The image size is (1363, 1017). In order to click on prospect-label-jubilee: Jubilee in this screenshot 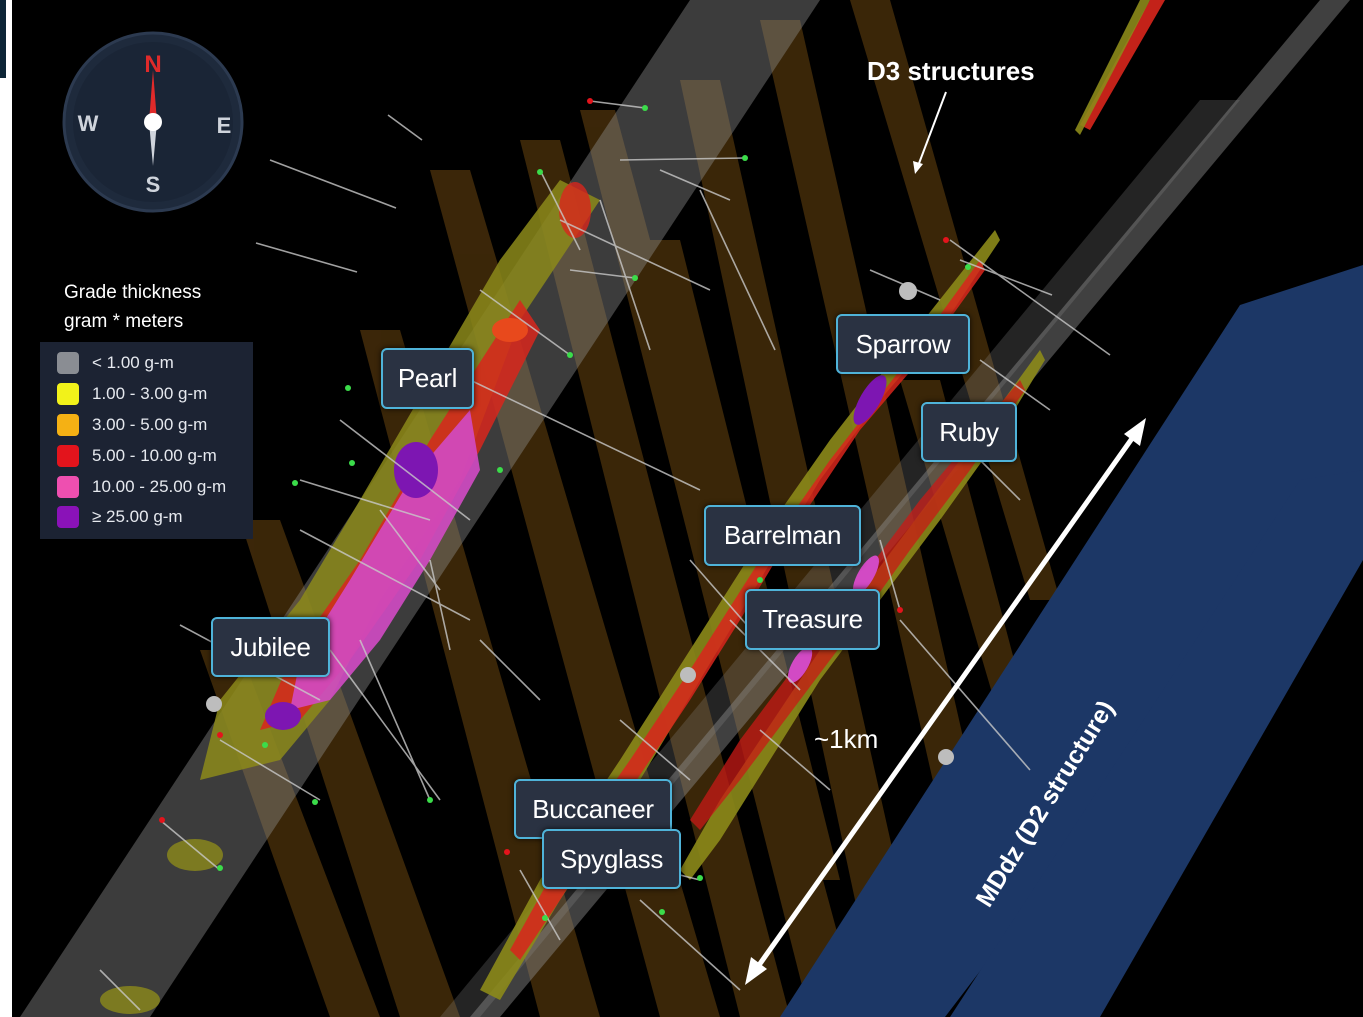, I will do `click(270, 647)`.